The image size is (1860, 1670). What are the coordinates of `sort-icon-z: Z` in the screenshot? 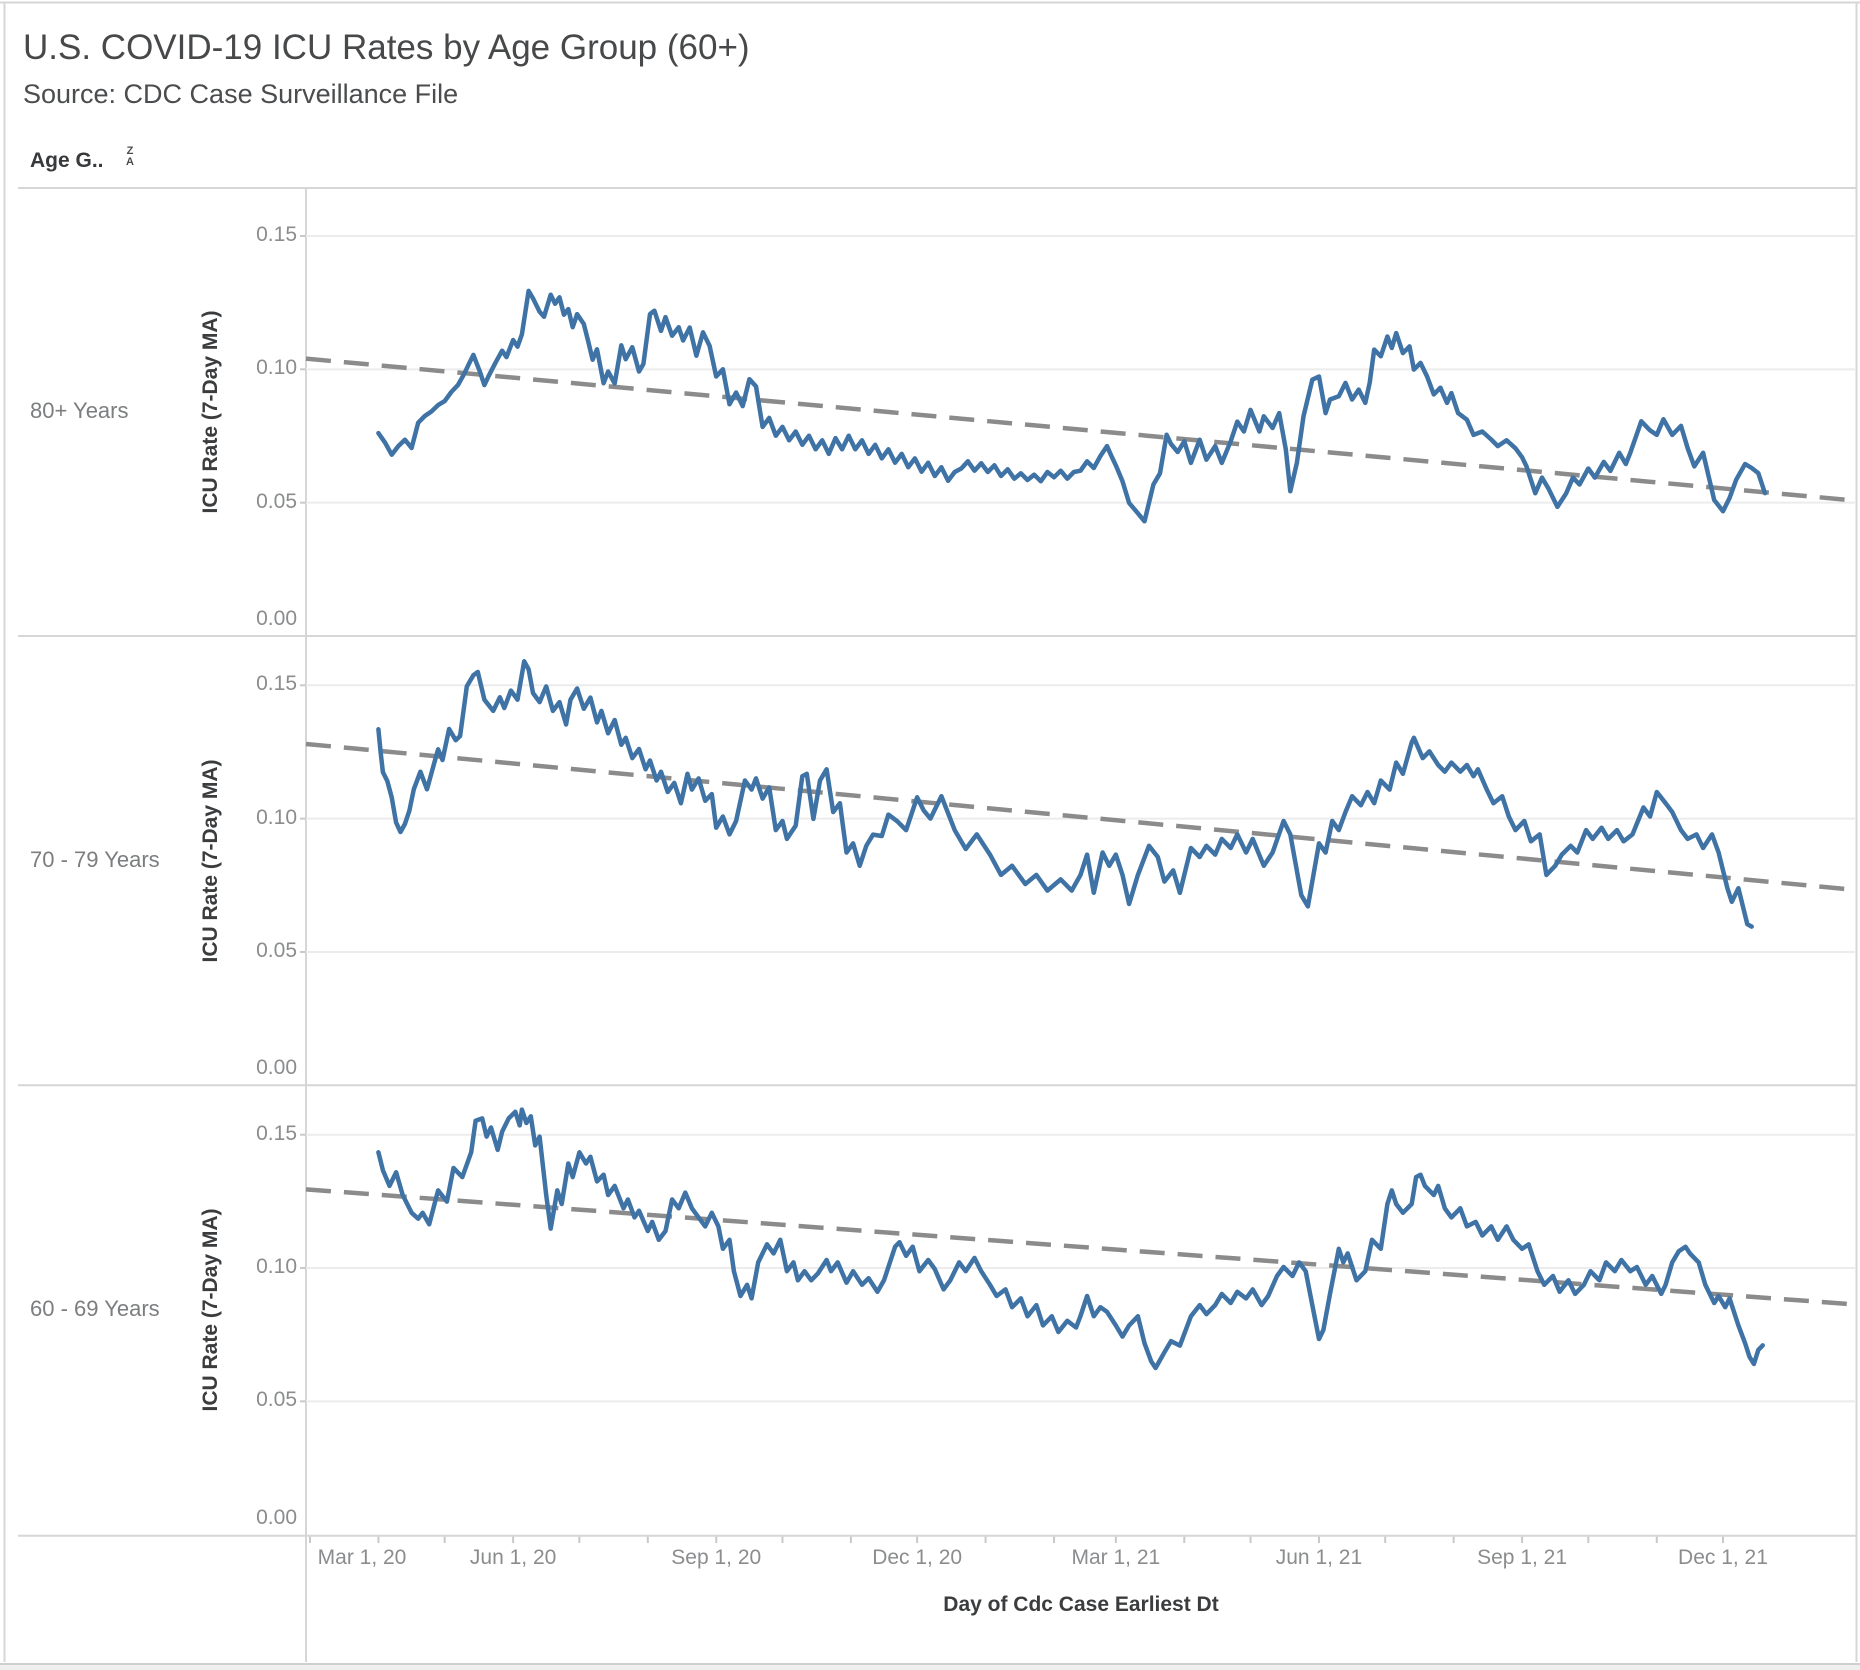 It's located at (130, 151).